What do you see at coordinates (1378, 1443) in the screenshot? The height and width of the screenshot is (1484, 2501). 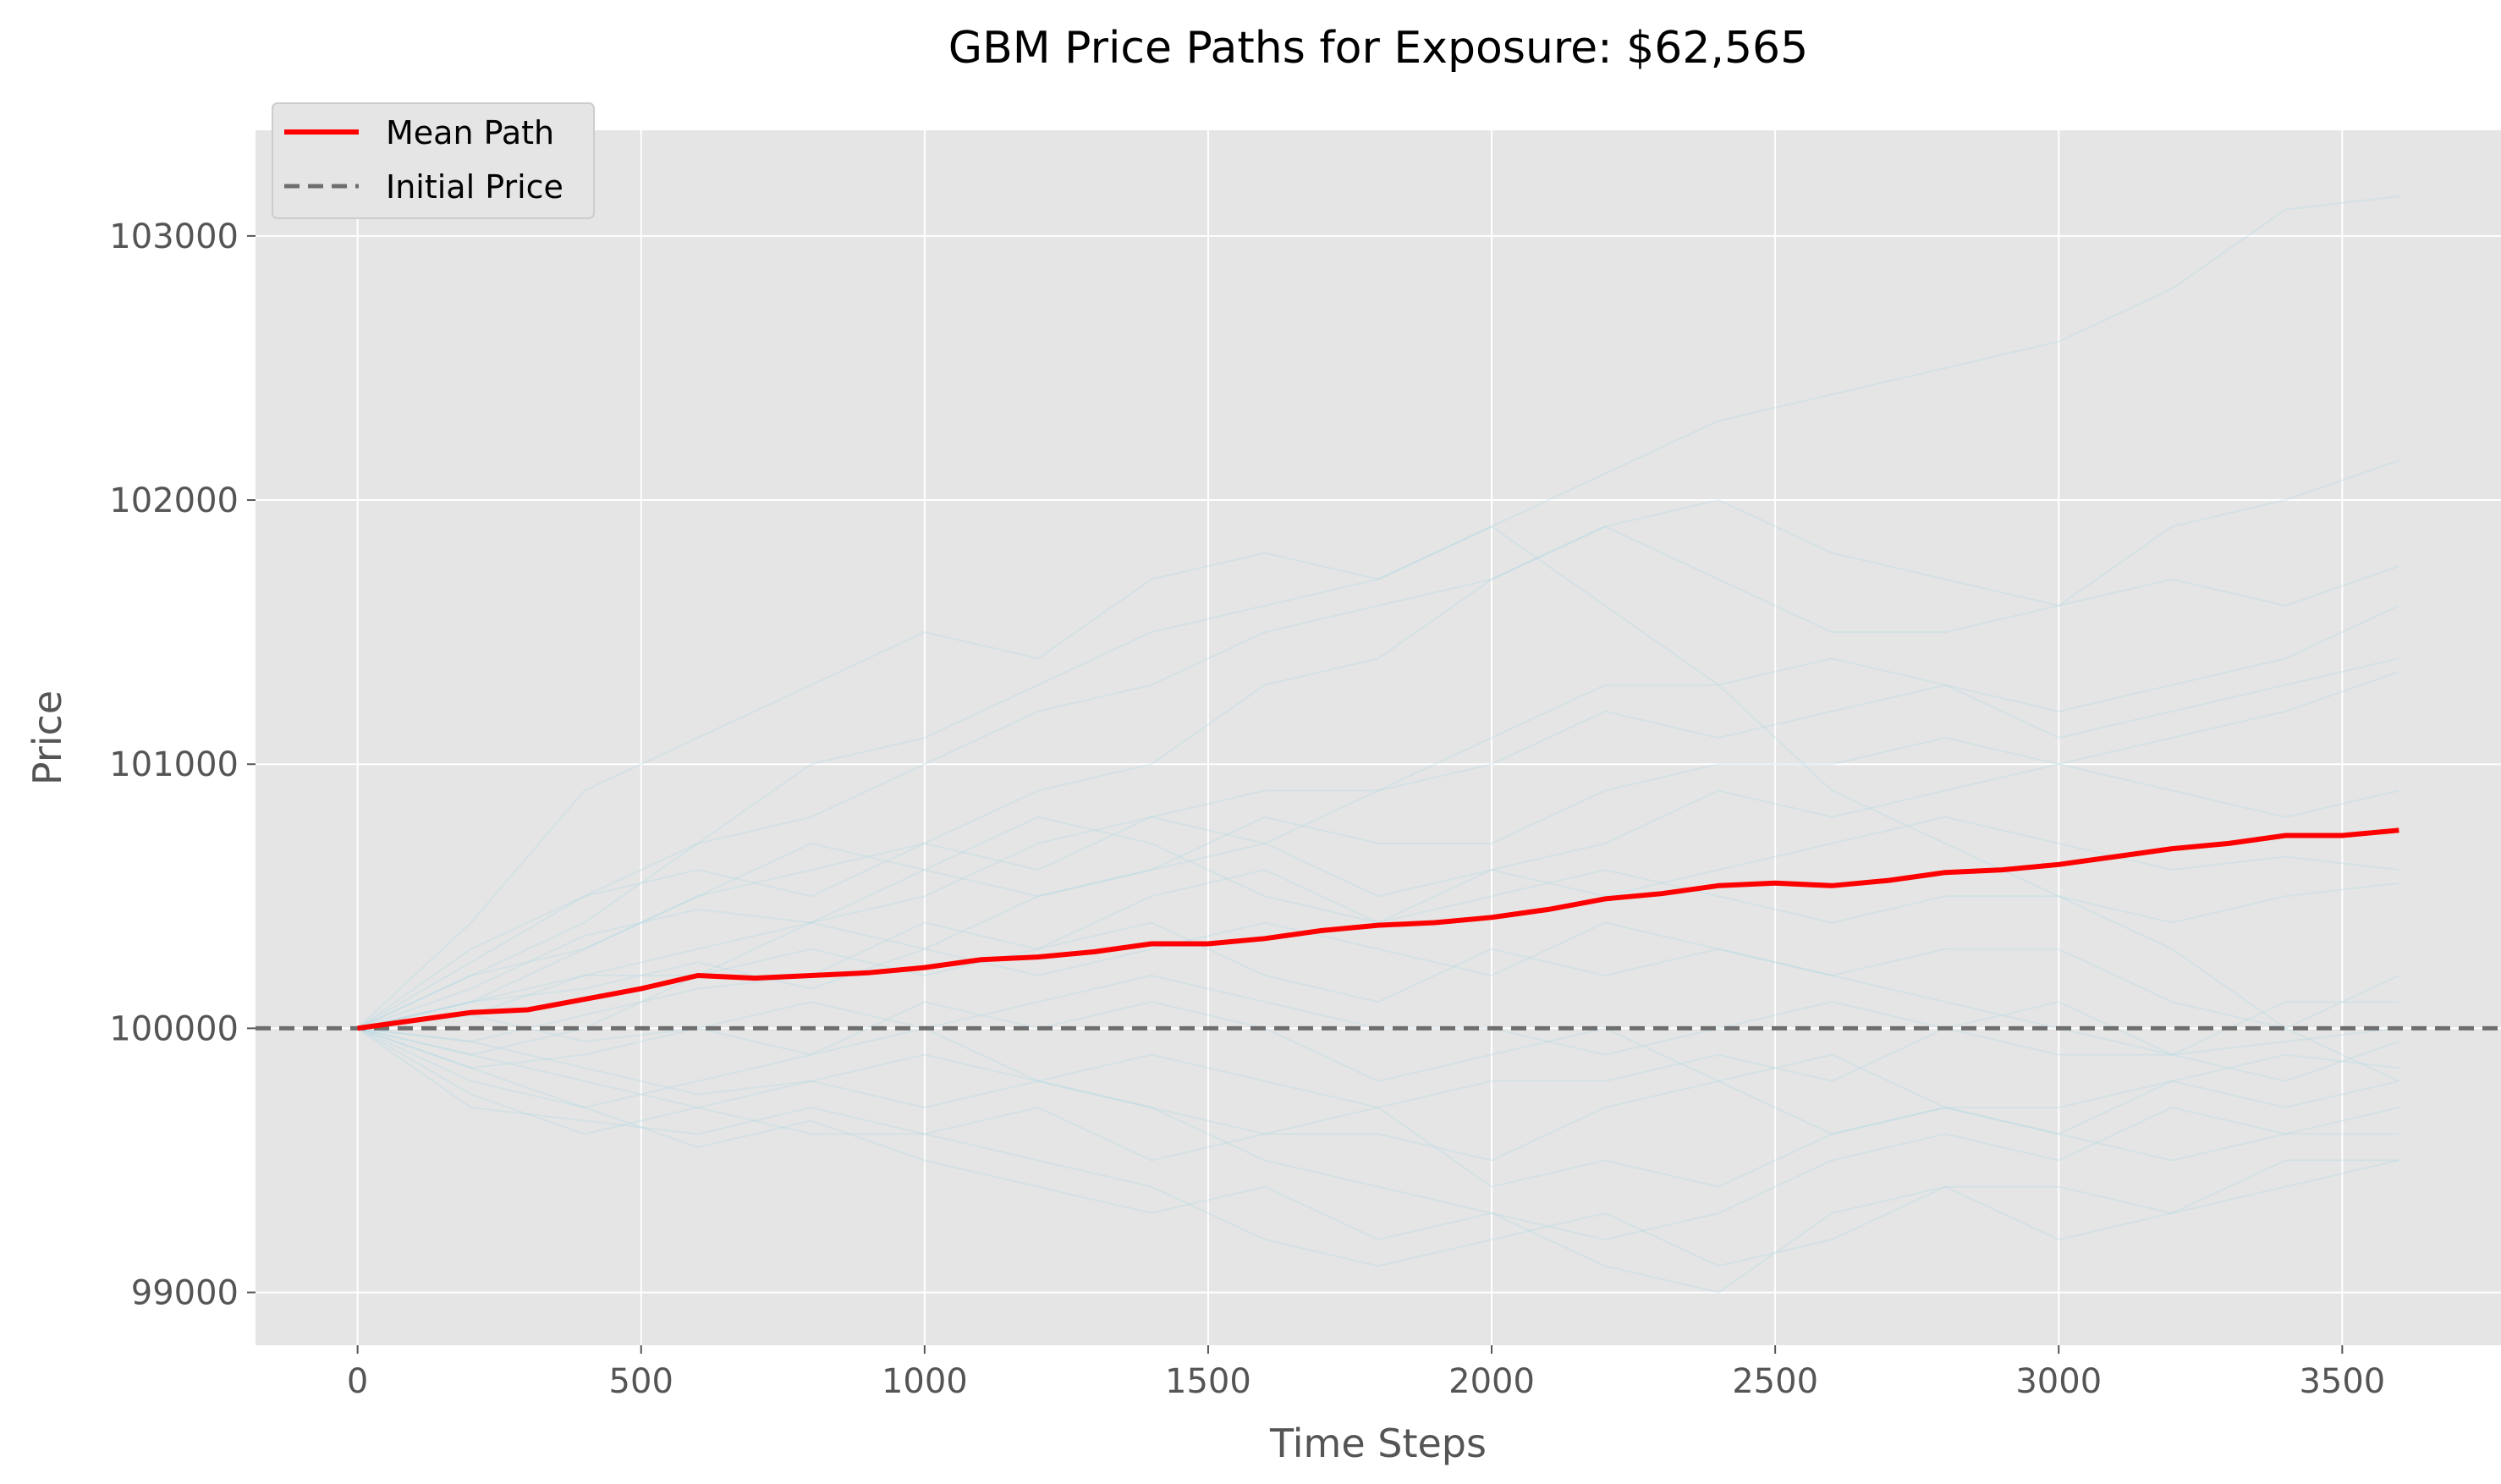 I see `x-axis-label: Time Steps` at bounding box center [1378, 1443].